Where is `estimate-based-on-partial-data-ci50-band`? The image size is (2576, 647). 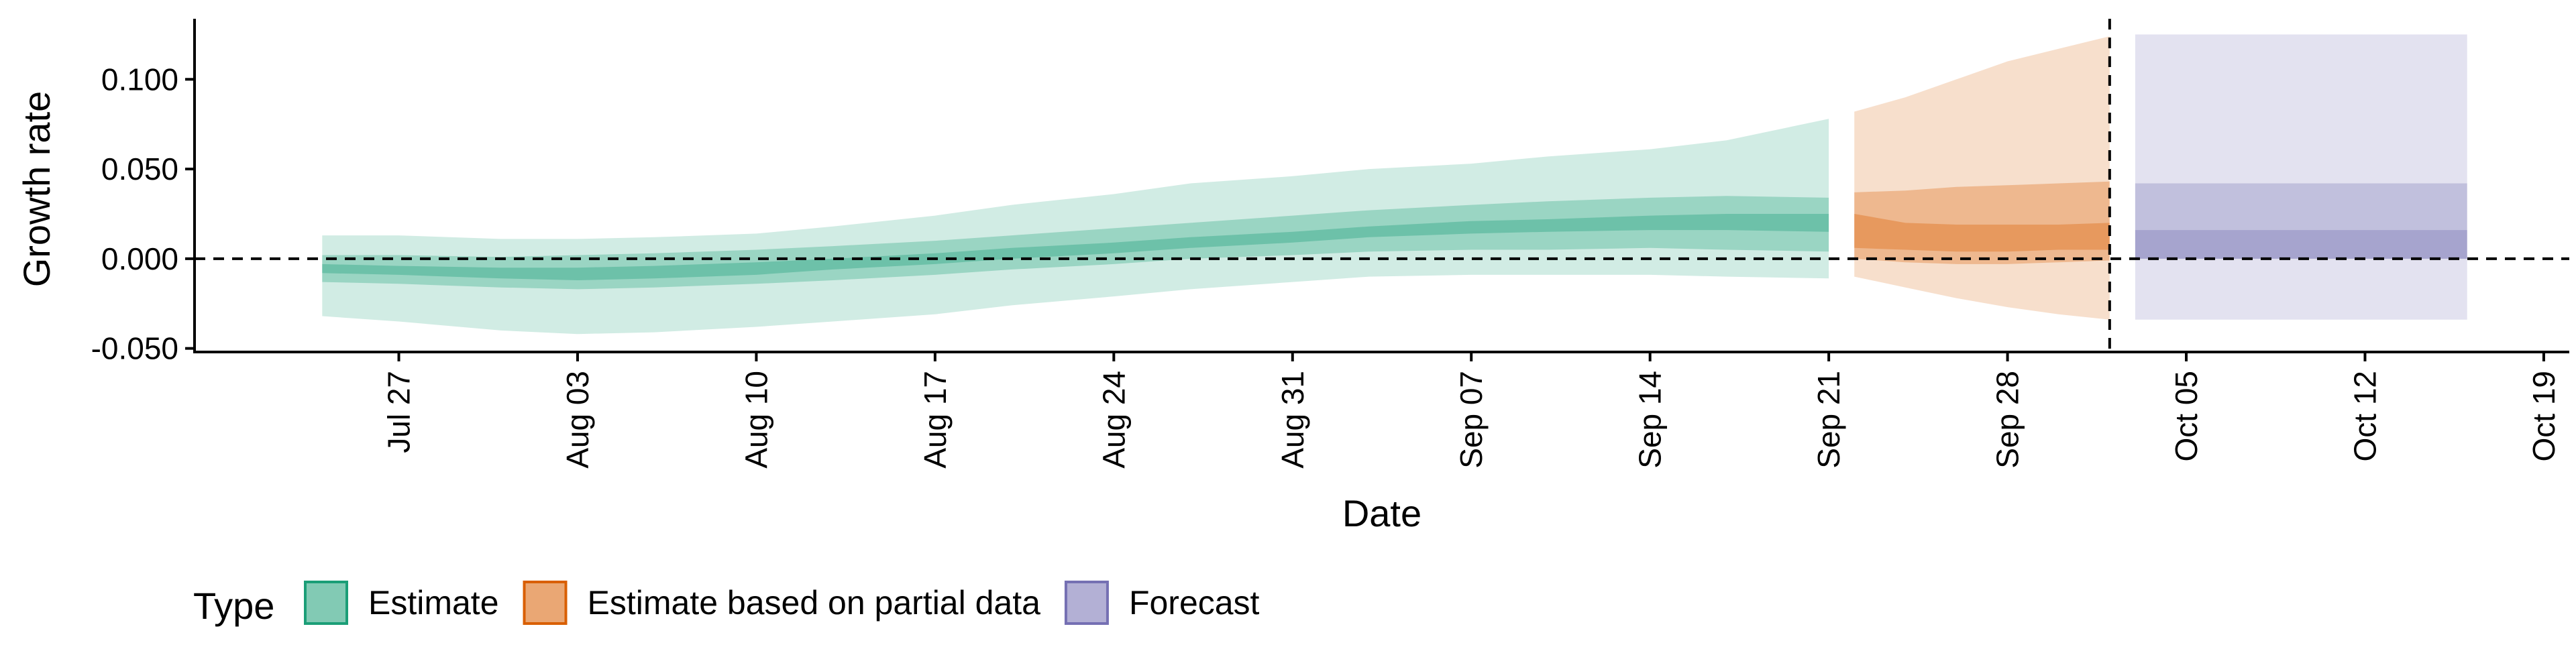 estimate-based-on-partial-data-ci50-band is located at coordinates (1982, 222).